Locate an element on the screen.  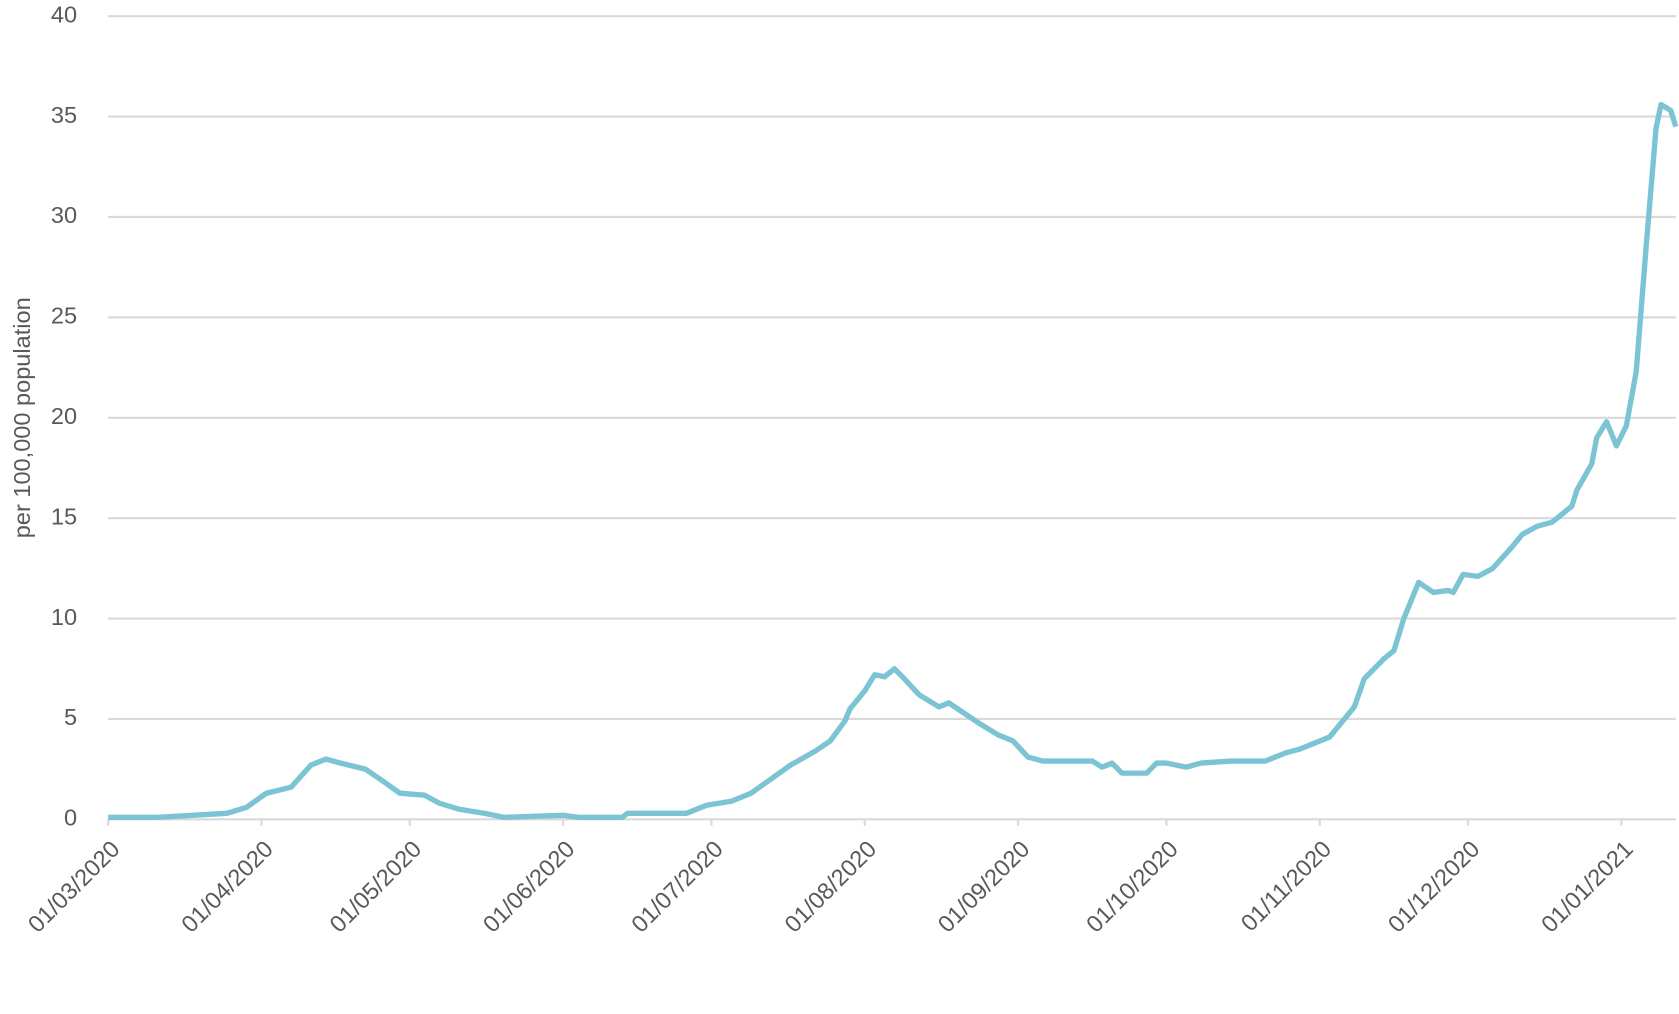
x-tick-label: 01/06/2020 is located at coordinates (529, 887).